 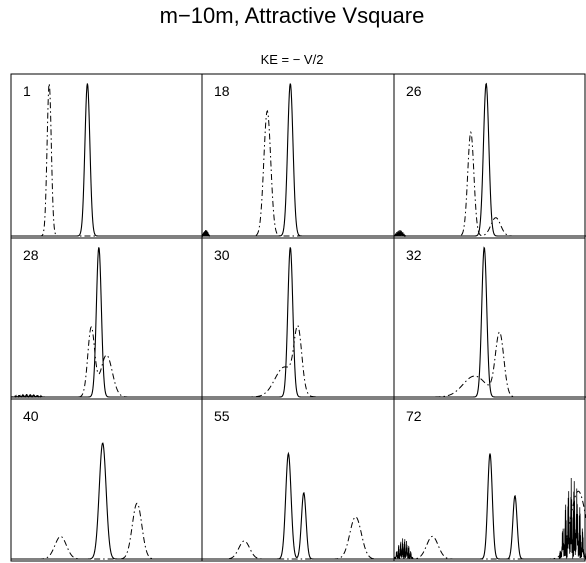 I want to click on panel-label: 18, so click(x=222, y=91).